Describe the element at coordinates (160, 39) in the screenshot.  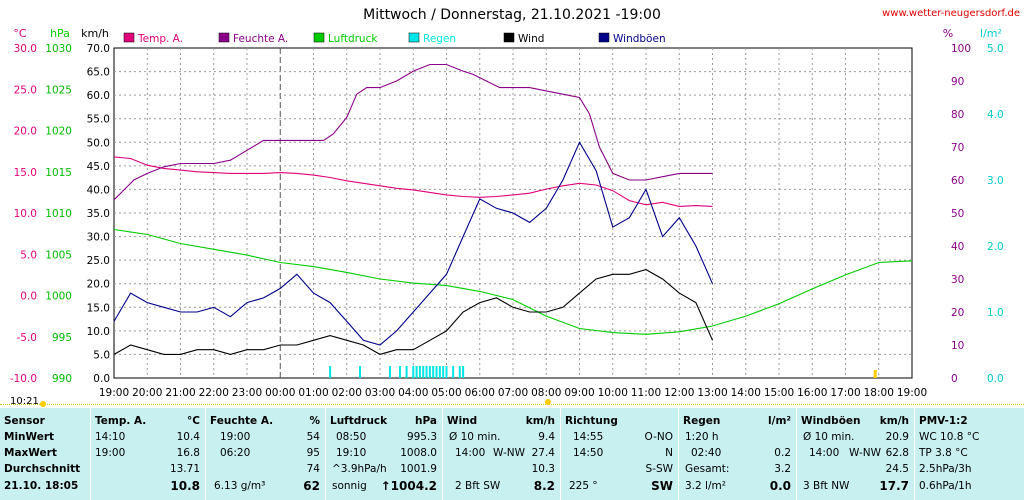
I see `legend-label: Temp. A.` at that location.